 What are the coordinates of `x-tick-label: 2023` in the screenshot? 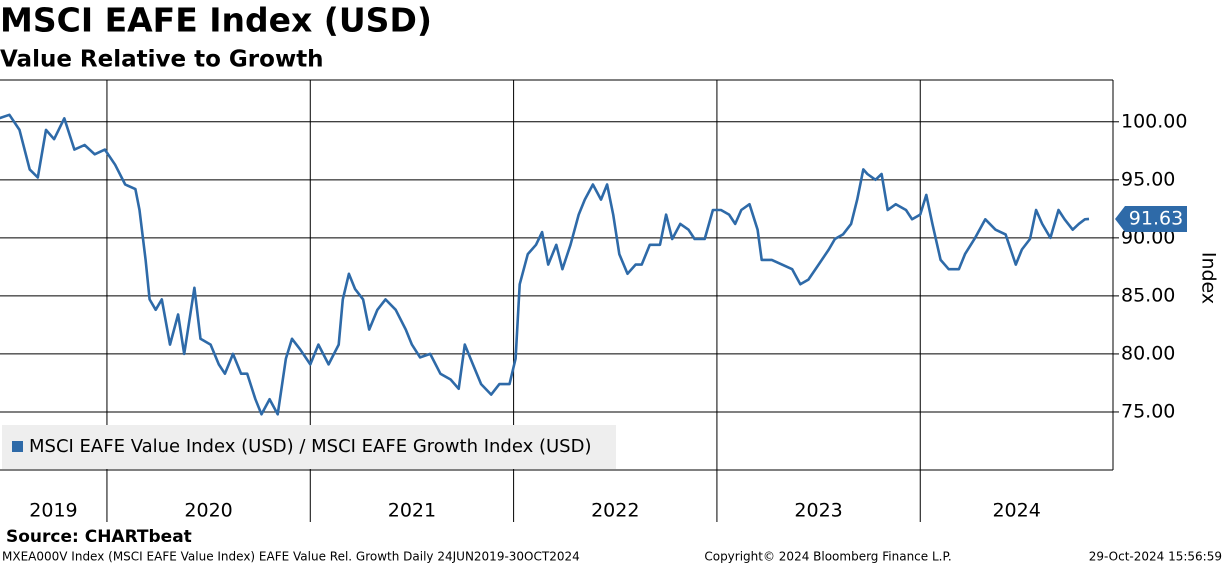 It's located at (818, 511).